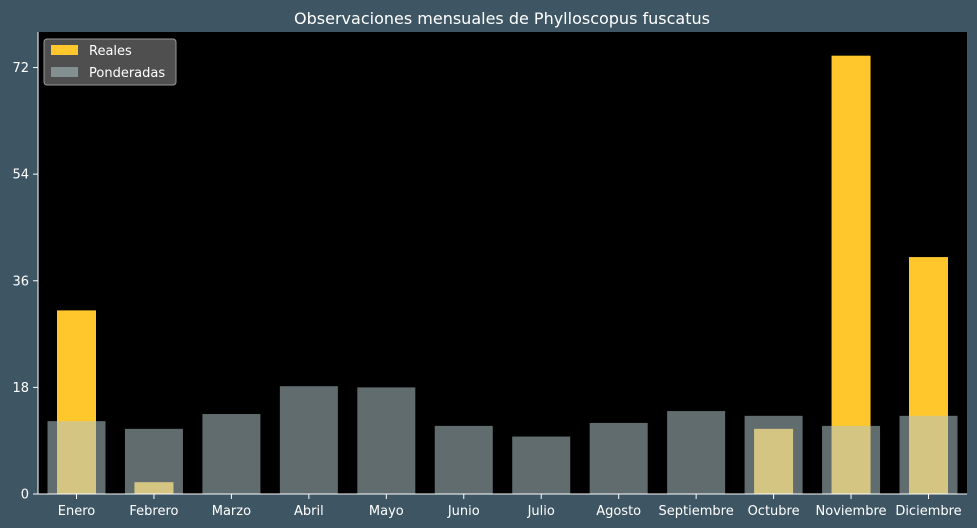 This screenshot has width=977, height=528. Describe the element at coordinates (386, 440) in the screenshot. I see `bar-ponderadas-mayo` at that location.